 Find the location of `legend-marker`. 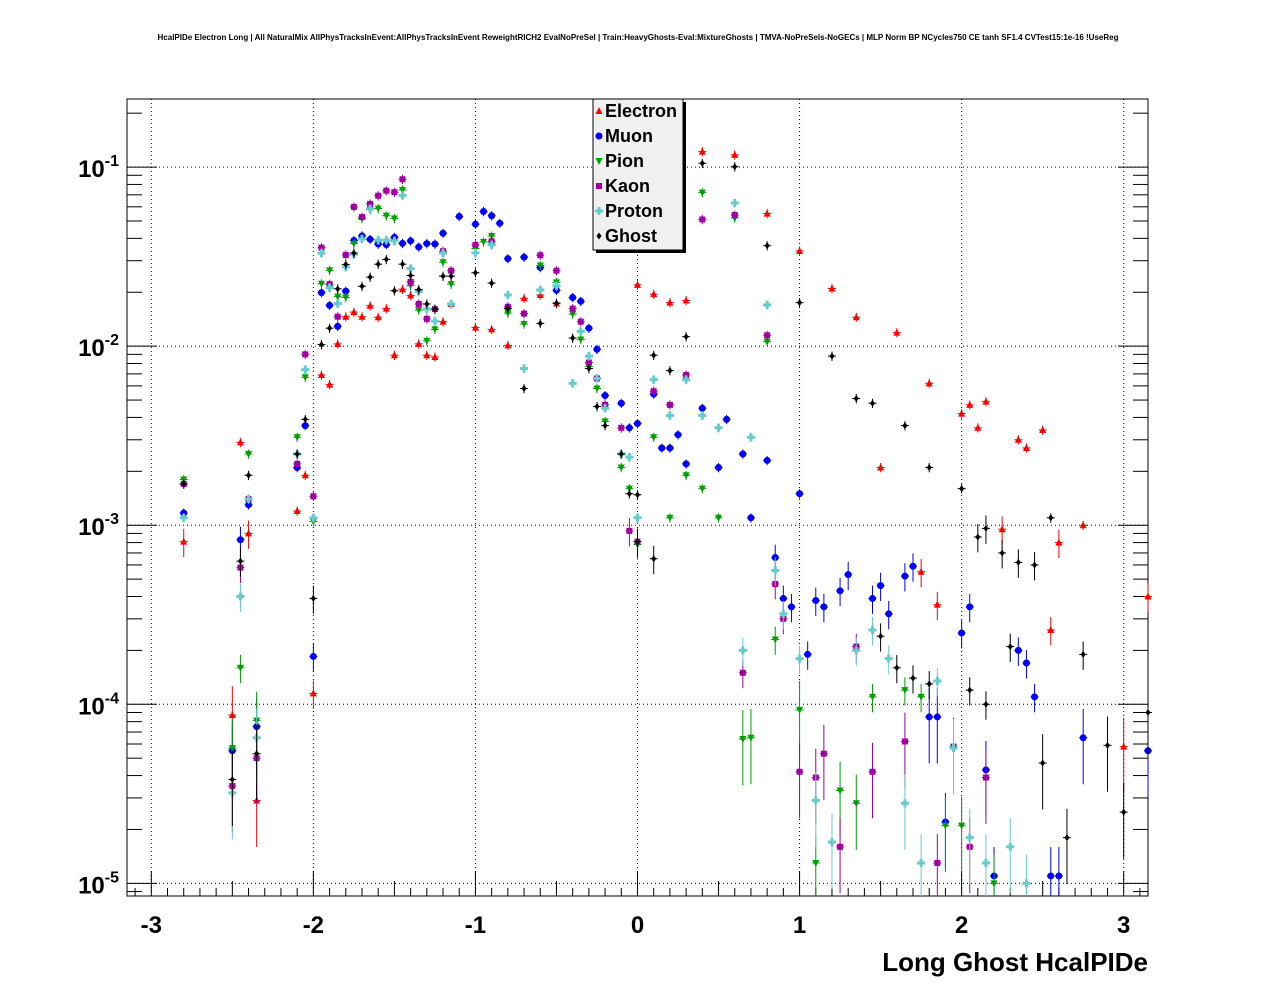

legend-marker is located at coordinates (599, 186).